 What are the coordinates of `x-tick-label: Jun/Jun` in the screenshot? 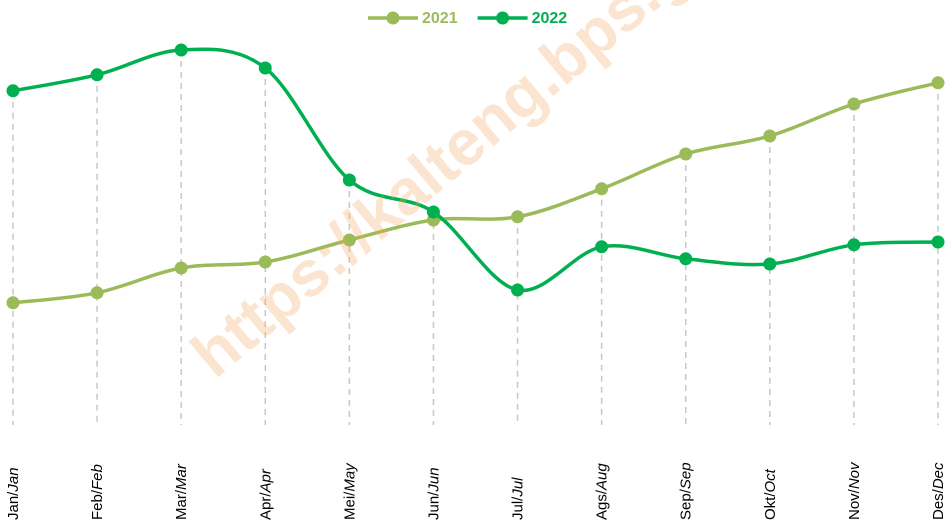 It's located at (433, 493).